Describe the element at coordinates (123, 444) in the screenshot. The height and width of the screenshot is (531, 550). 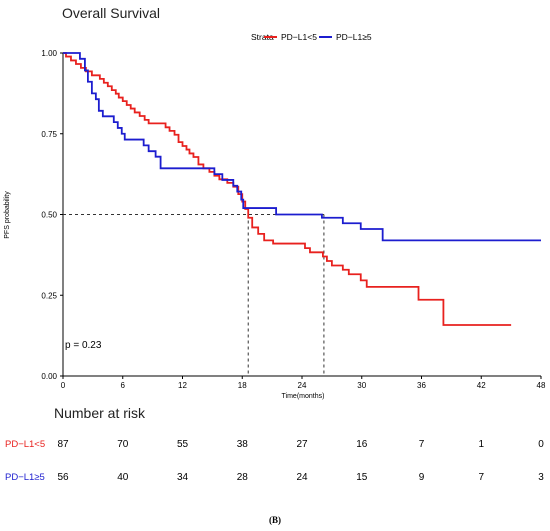
I see `risk-cell: 70` at that location.